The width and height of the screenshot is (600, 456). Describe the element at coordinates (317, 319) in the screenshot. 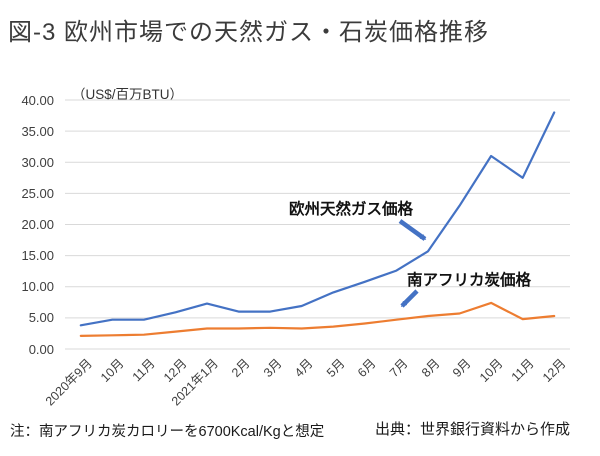

I see `series-line-coal` at that location.